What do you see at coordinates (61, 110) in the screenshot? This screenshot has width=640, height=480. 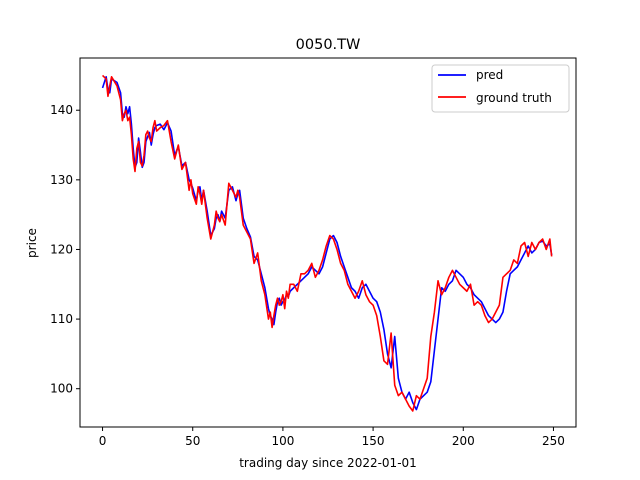 I see `y-tick-label: 140` at bounding box center [61, 110].